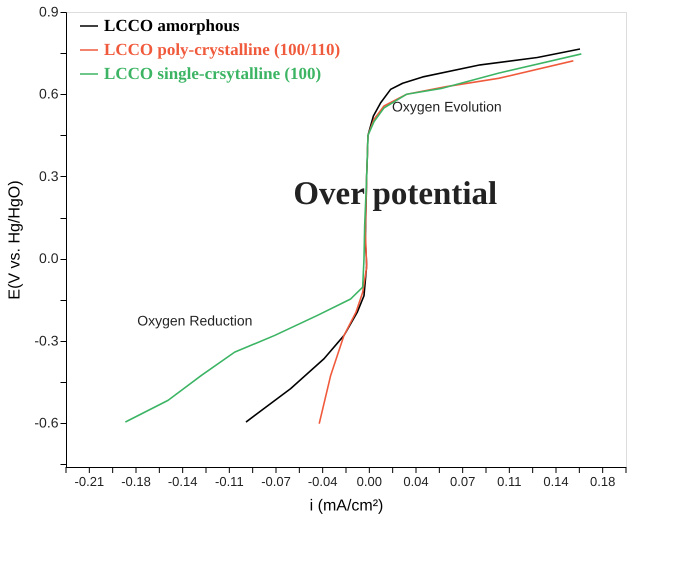  What do you see at coordinates (416, 481) in the screenshot?
I see `x-tick-label: 0.04` at bounding box center [416, 481].